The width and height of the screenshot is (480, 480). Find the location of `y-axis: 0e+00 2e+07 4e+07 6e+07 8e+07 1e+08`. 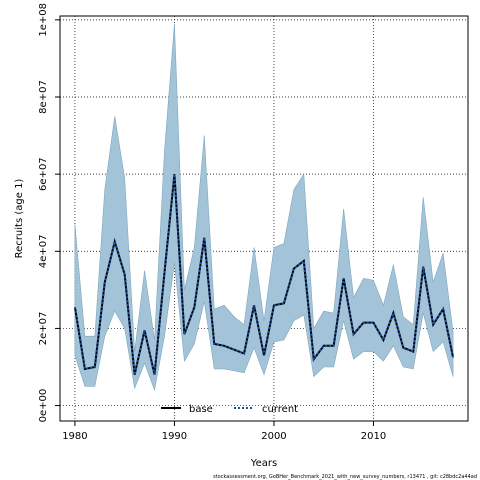

y-axis: 0e+00 2e+07 4e+07 6e+07 8e+07 1e+08 is located at coordinates (49, 212).